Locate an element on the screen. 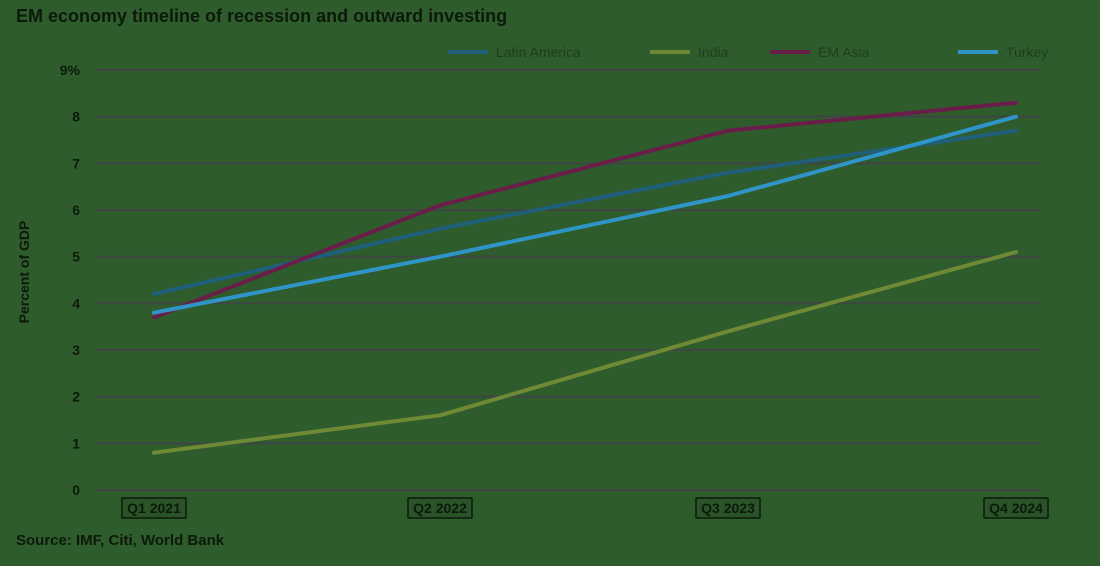 The width and height of the screenshot is (1100, 566). x-tick-label: Q2 2022 is located at coordinates (440, 508).